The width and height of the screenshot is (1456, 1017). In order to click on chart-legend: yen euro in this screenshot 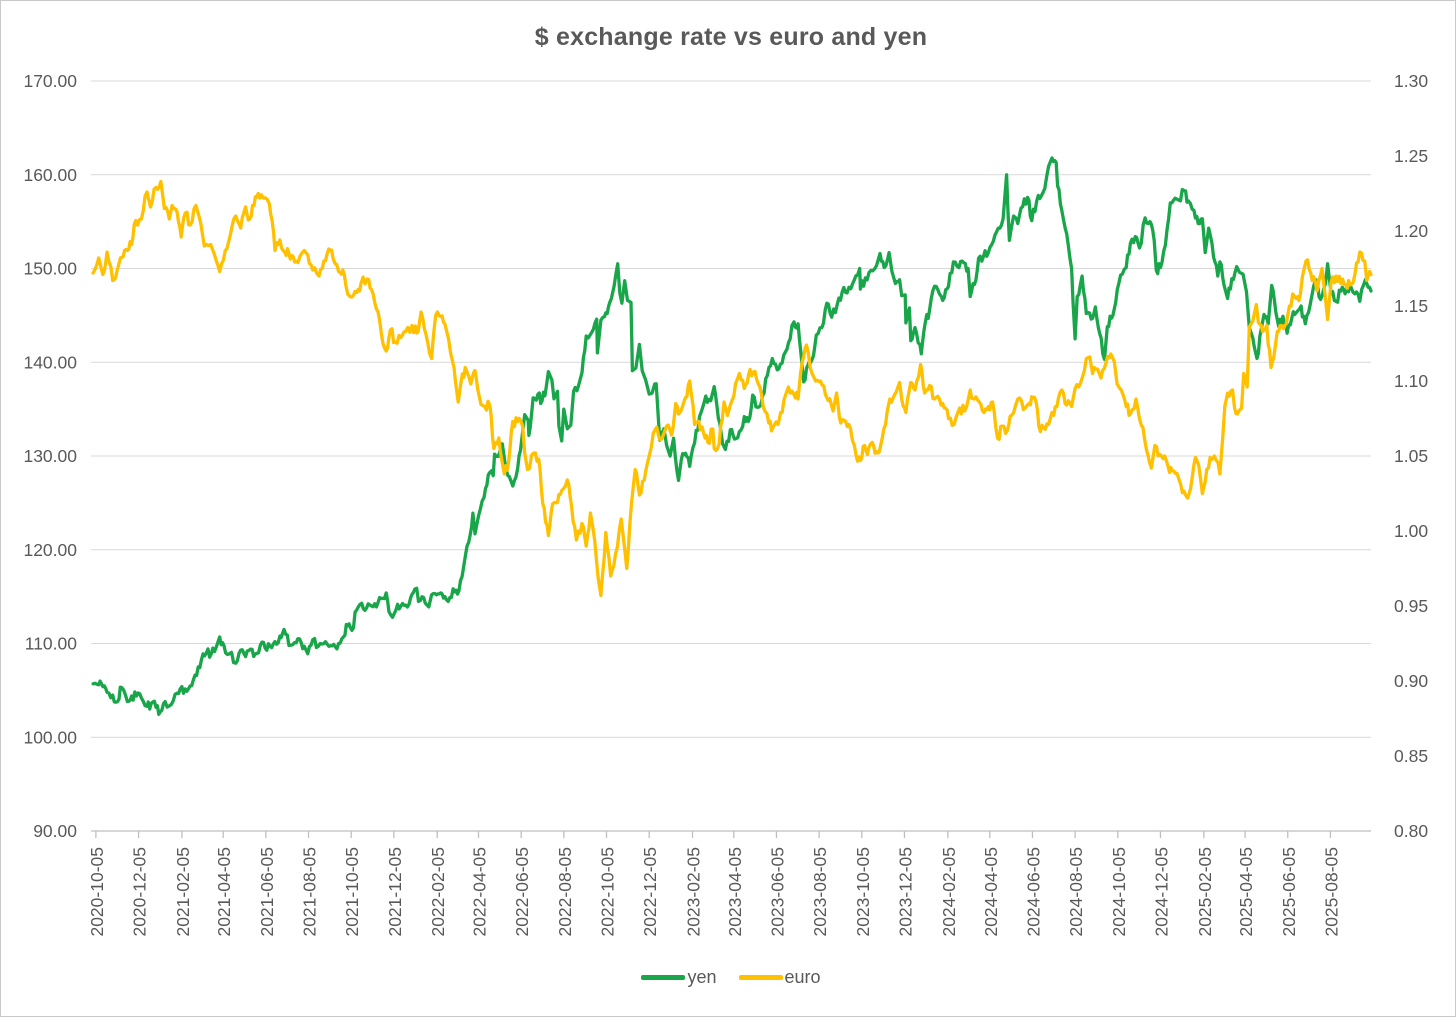, I will do `click(731, 977)`.